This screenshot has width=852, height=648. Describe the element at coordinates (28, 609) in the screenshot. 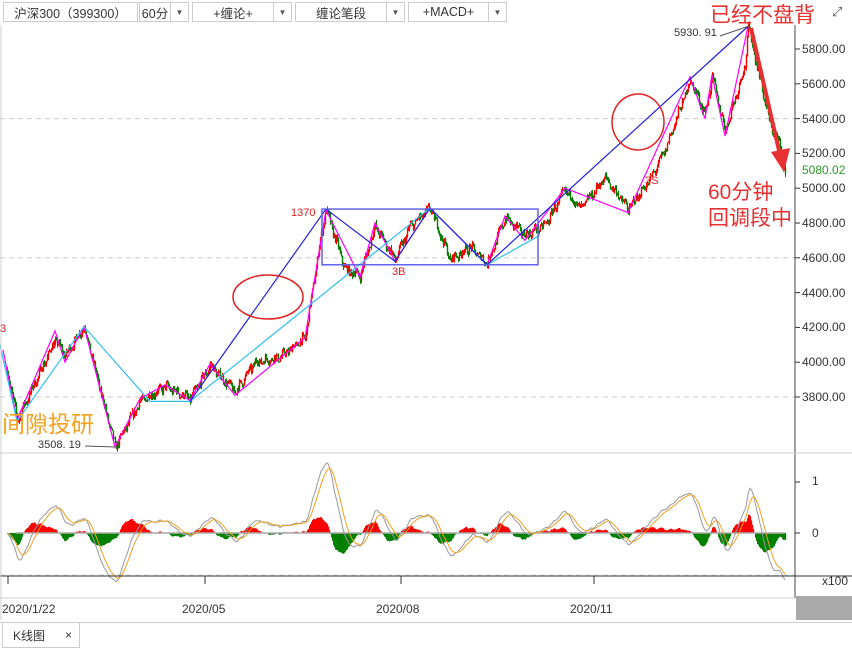

I see `date-label: 2020/1/22` at that location.